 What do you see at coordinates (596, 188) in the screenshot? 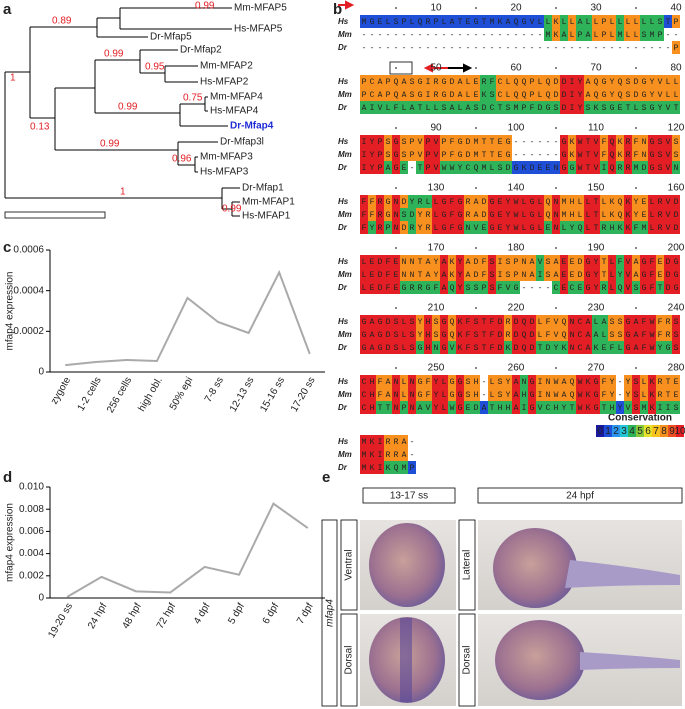
I see `tick-label: 150` at bounding box center [596, 188].